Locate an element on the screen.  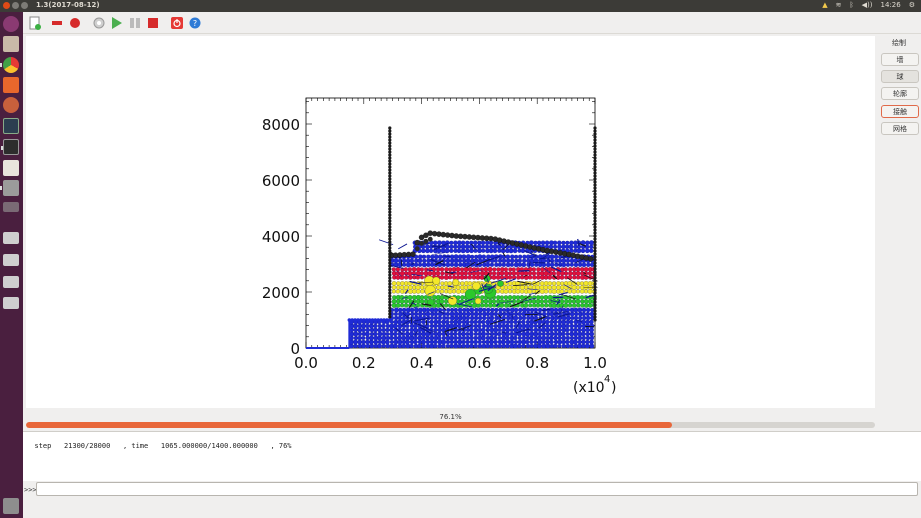
bluetooth-icon: ᛒ is located at coordinates (851, 5).